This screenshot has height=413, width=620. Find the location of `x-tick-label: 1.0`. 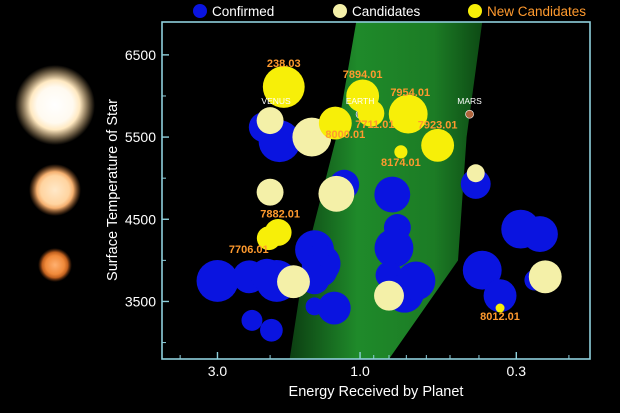

x-tick-label: 1.0 is located at coordinates (360, 371).